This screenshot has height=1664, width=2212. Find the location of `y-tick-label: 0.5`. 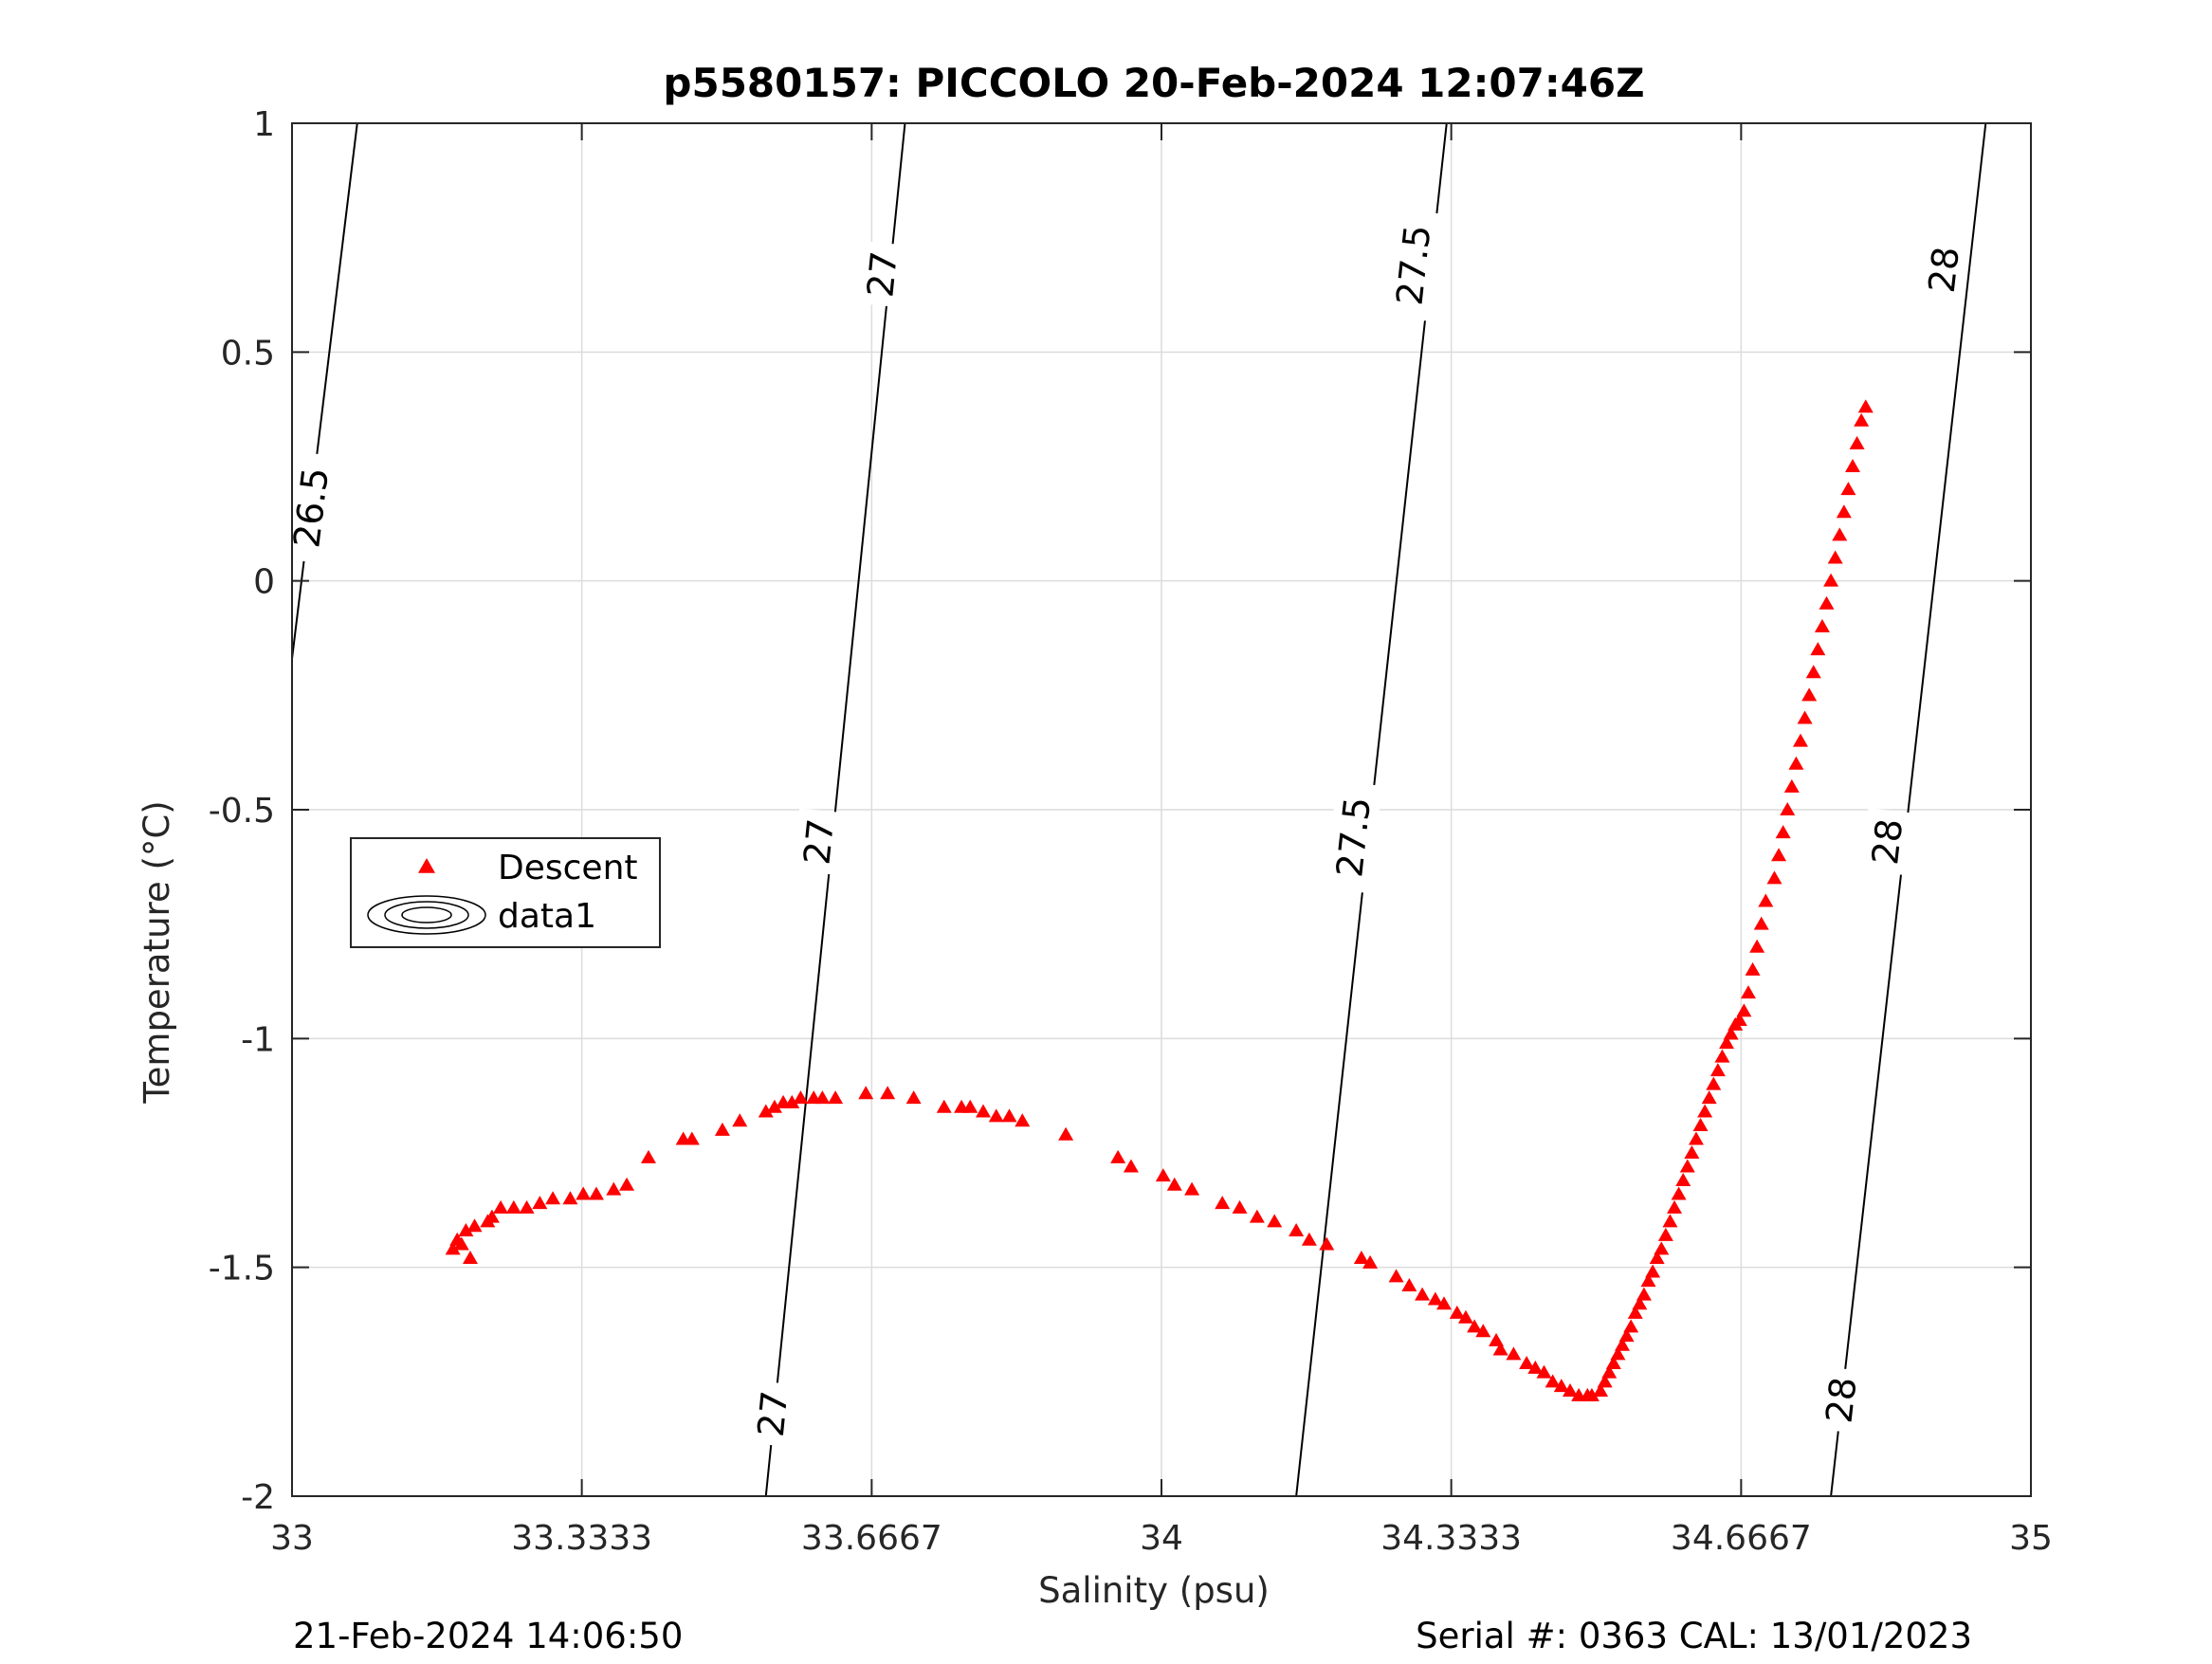

y-tick-label: 0.5 is located at coordinates (248, 353).